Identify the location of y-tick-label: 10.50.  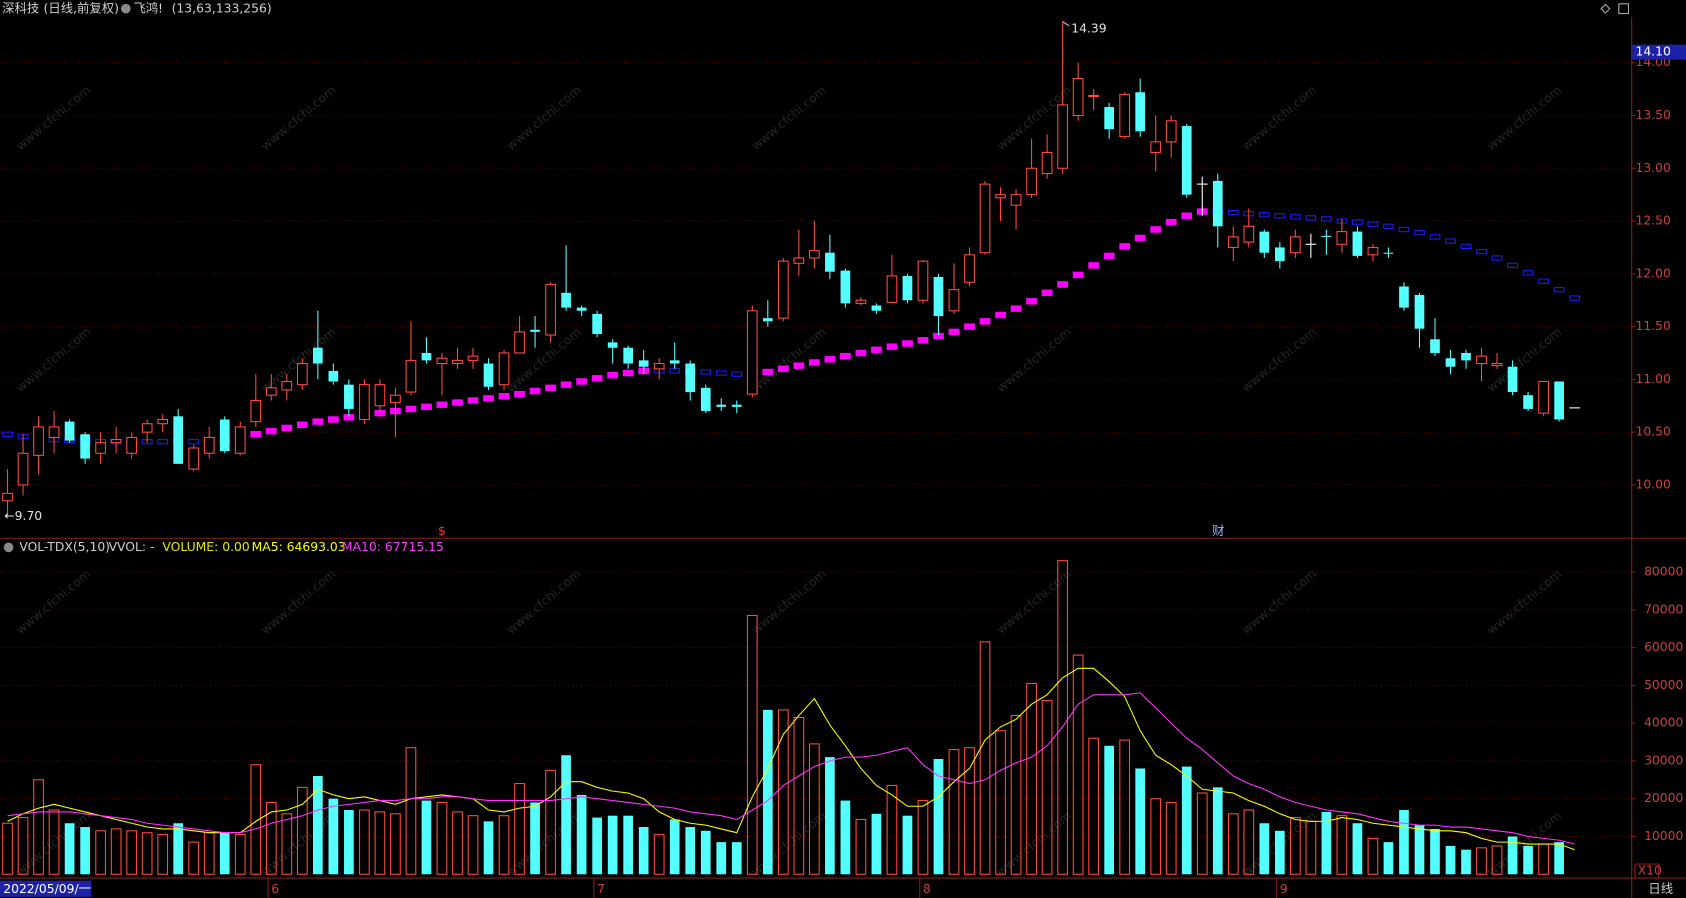
(1653, 432).